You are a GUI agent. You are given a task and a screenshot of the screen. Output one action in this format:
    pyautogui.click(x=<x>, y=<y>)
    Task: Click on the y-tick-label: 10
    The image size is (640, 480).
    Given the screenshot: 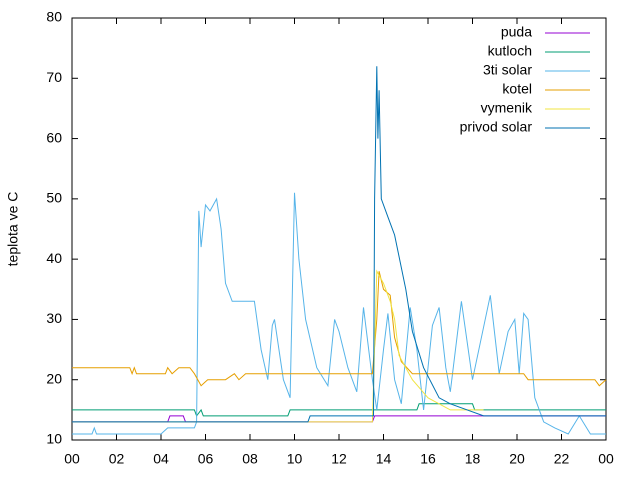 What is the action you would take?
    pyautogui.click(x=54, y=439)
    